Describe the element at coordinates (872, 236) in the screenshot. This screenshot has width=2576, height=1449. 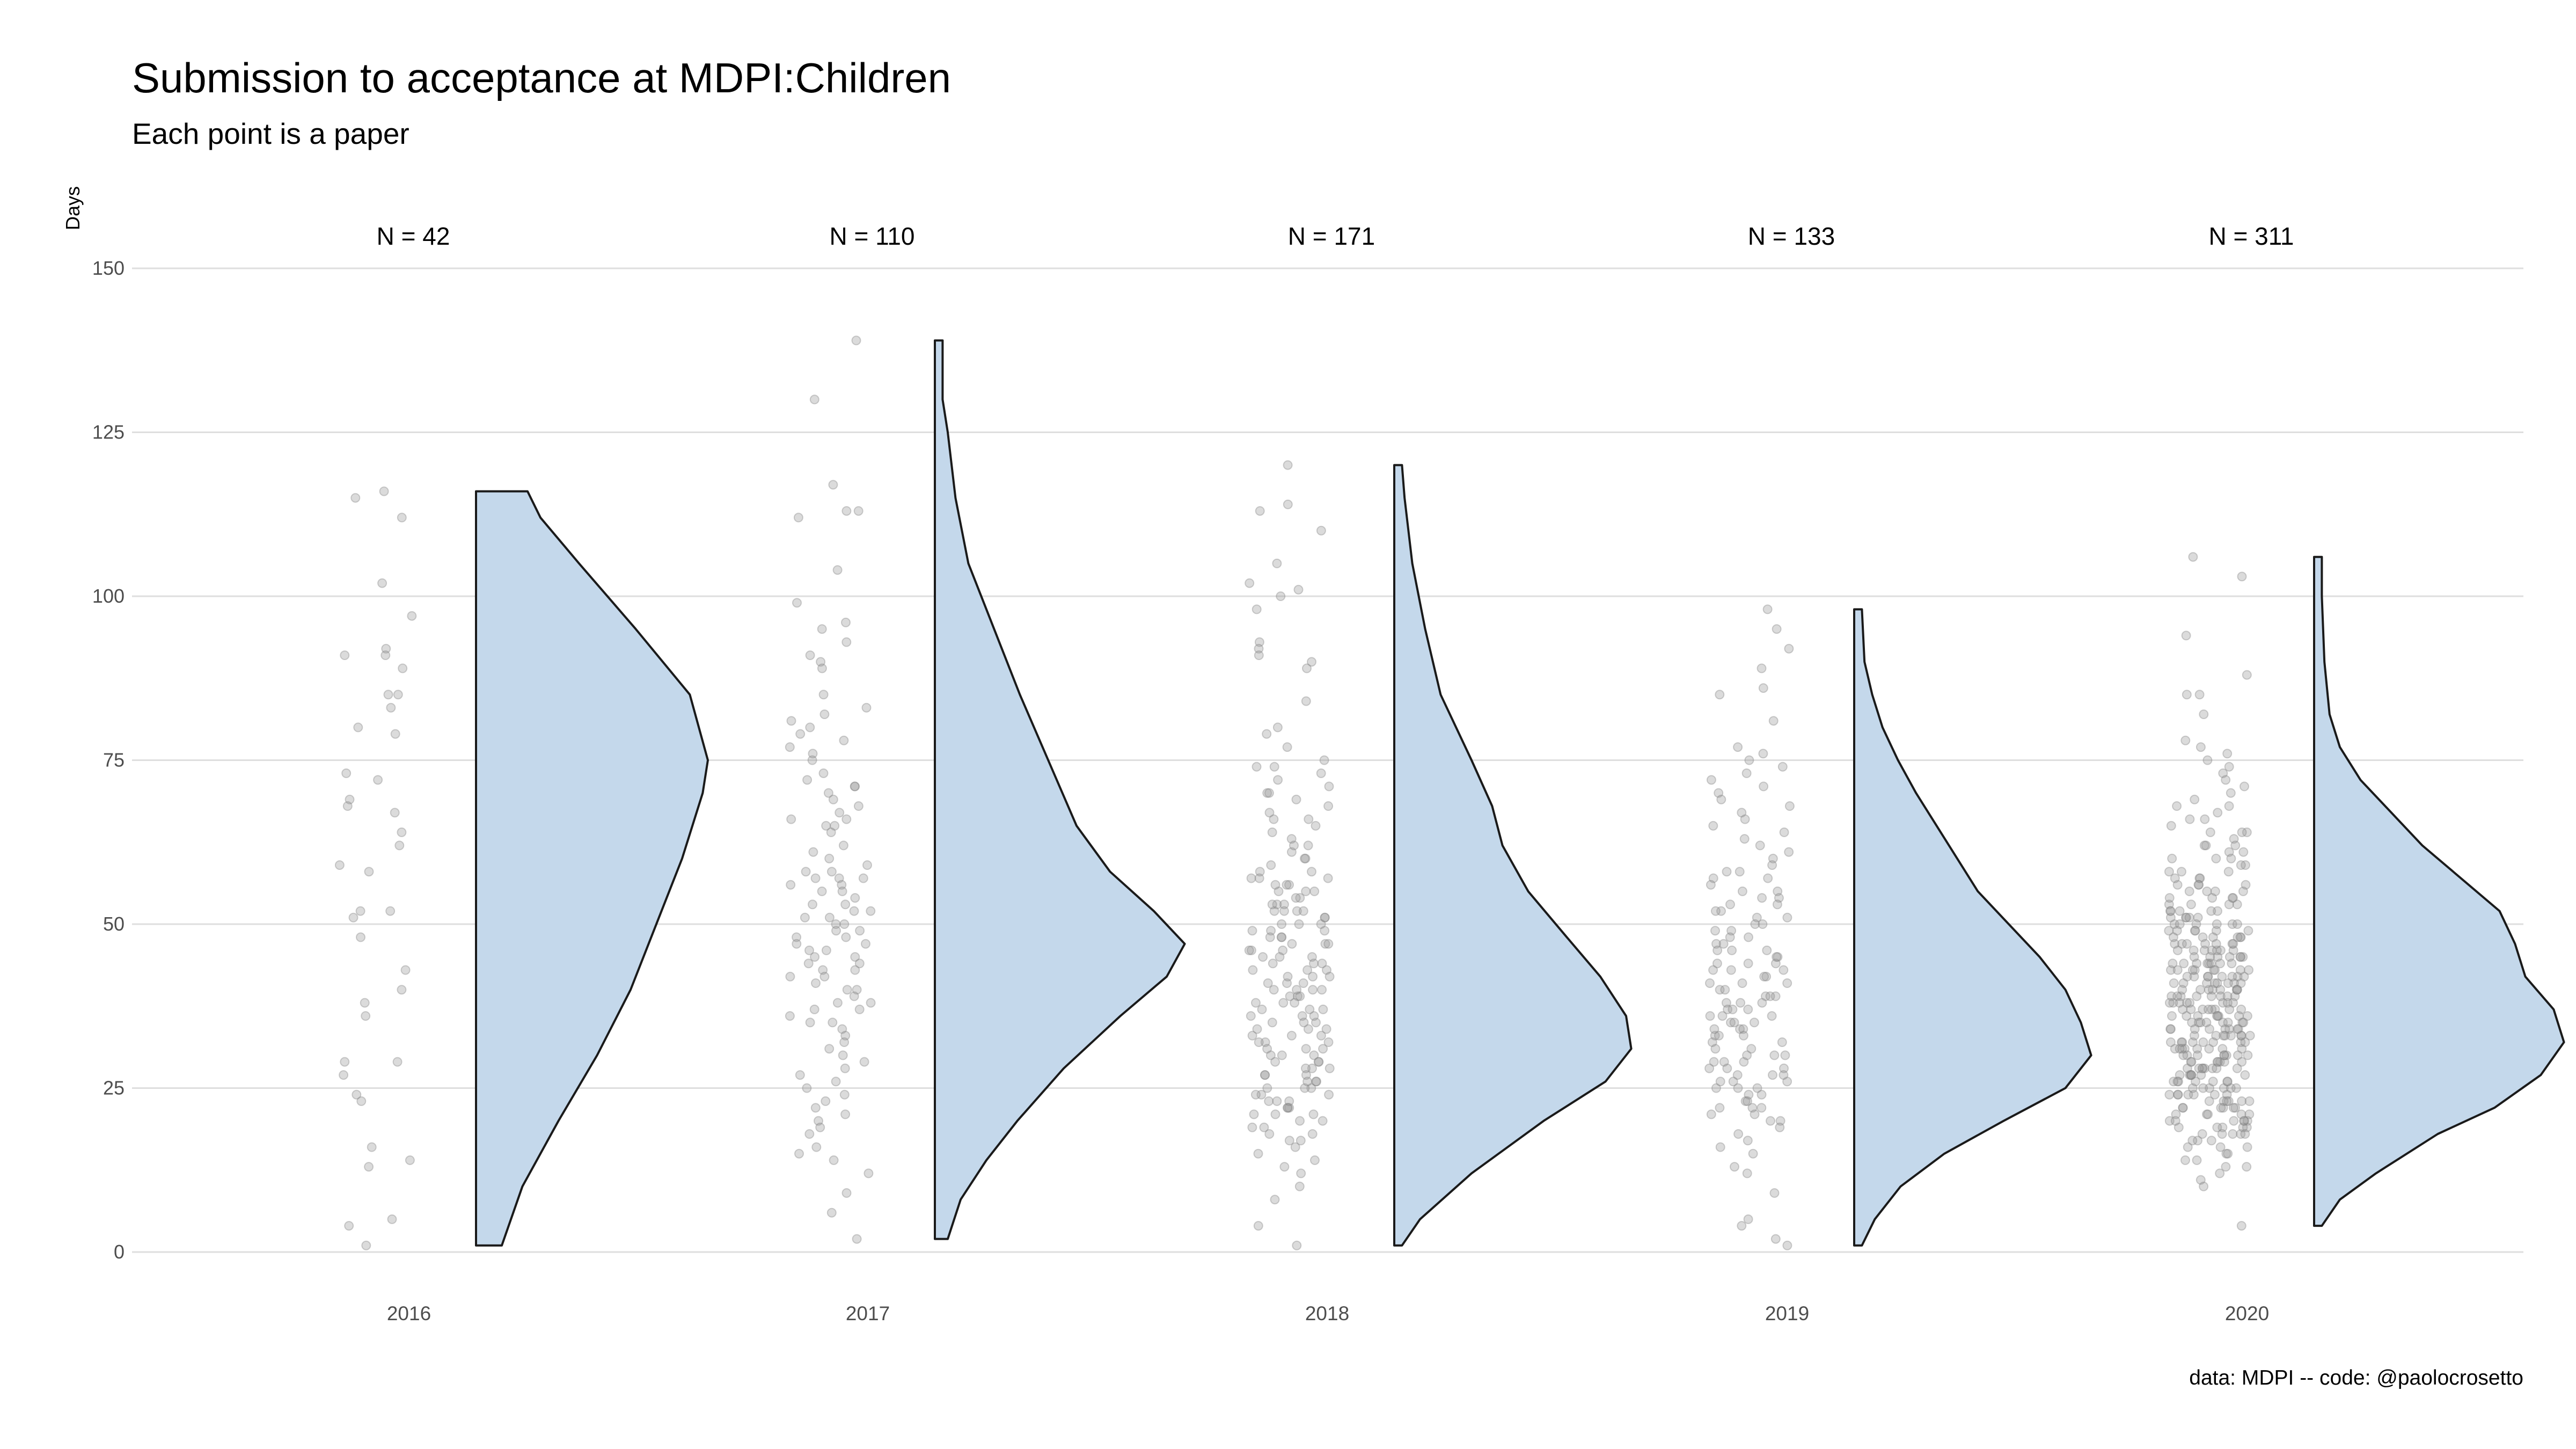
I see `count-label: N = 110` at that location.